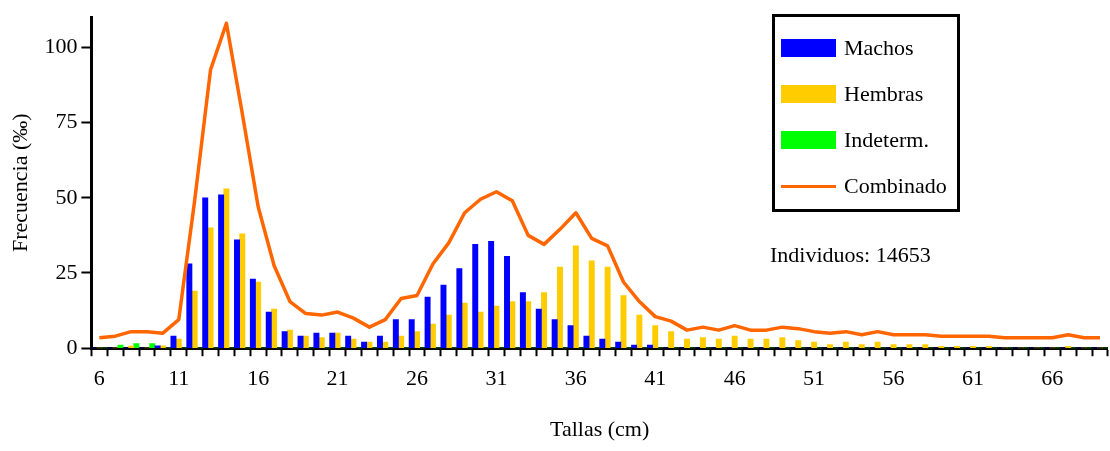 The image size is (1110, 451). I want to click on x-axis-title: Tallas (cm), so click(600, 428).